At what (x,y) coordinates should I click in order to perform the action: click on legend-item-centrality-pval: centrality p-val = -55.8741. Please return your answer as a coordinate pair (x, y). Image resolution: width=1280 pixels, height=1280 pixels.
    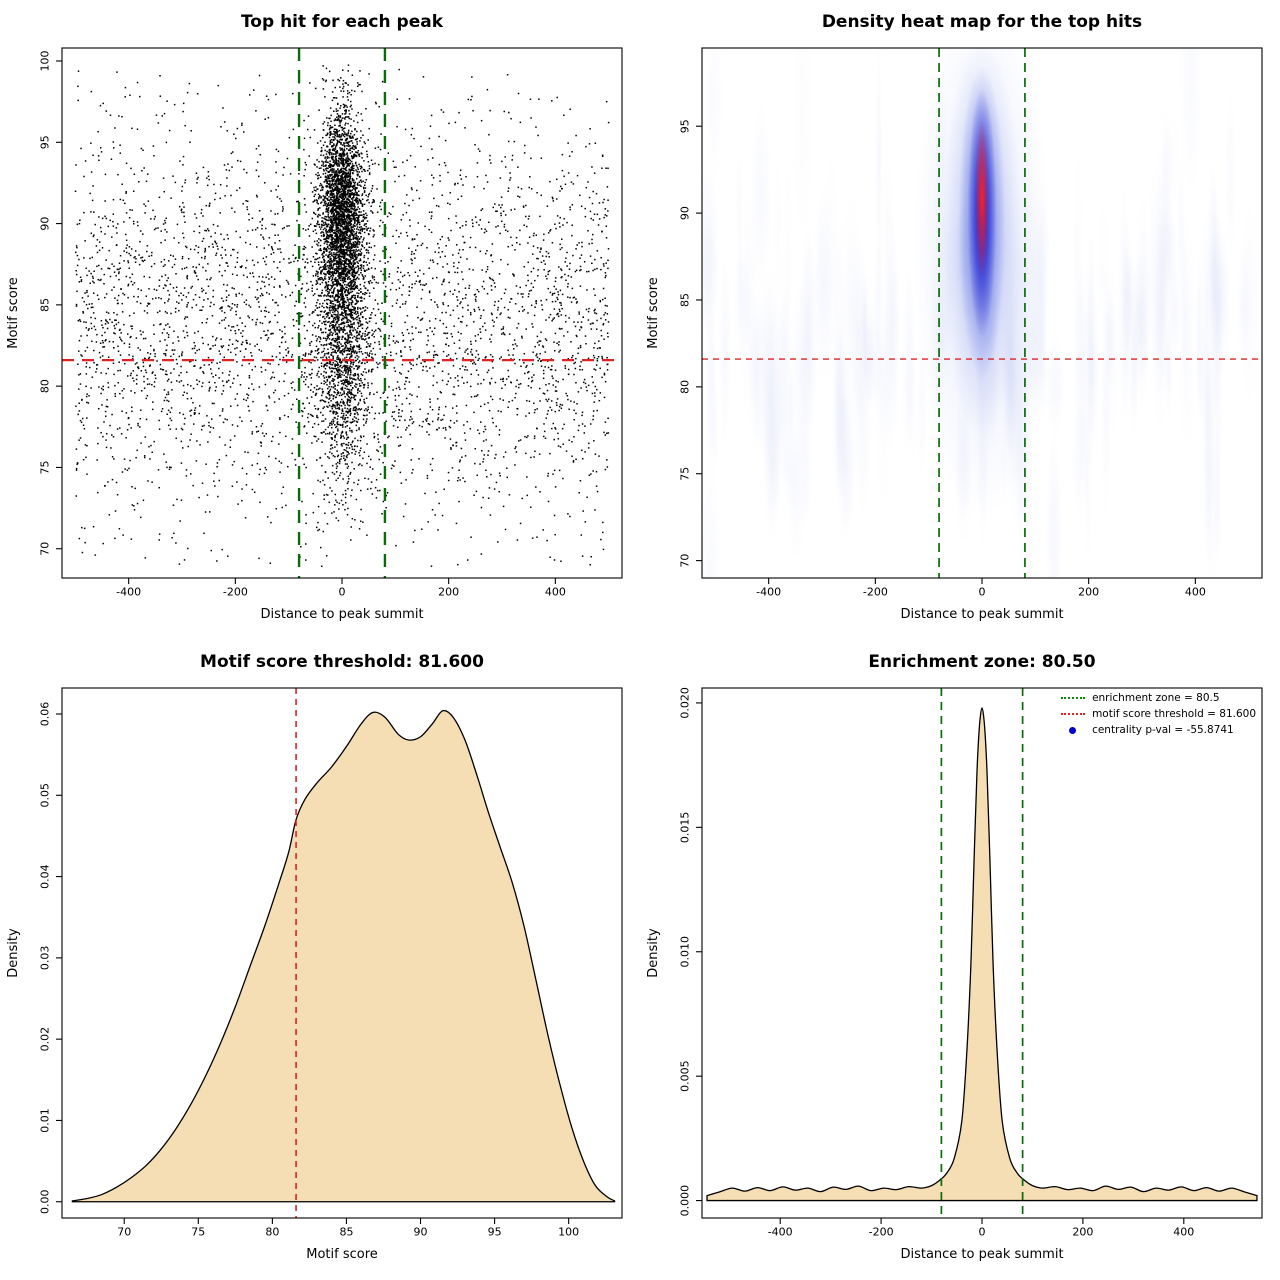
    Looking at the image, I should click on (1158, 730).